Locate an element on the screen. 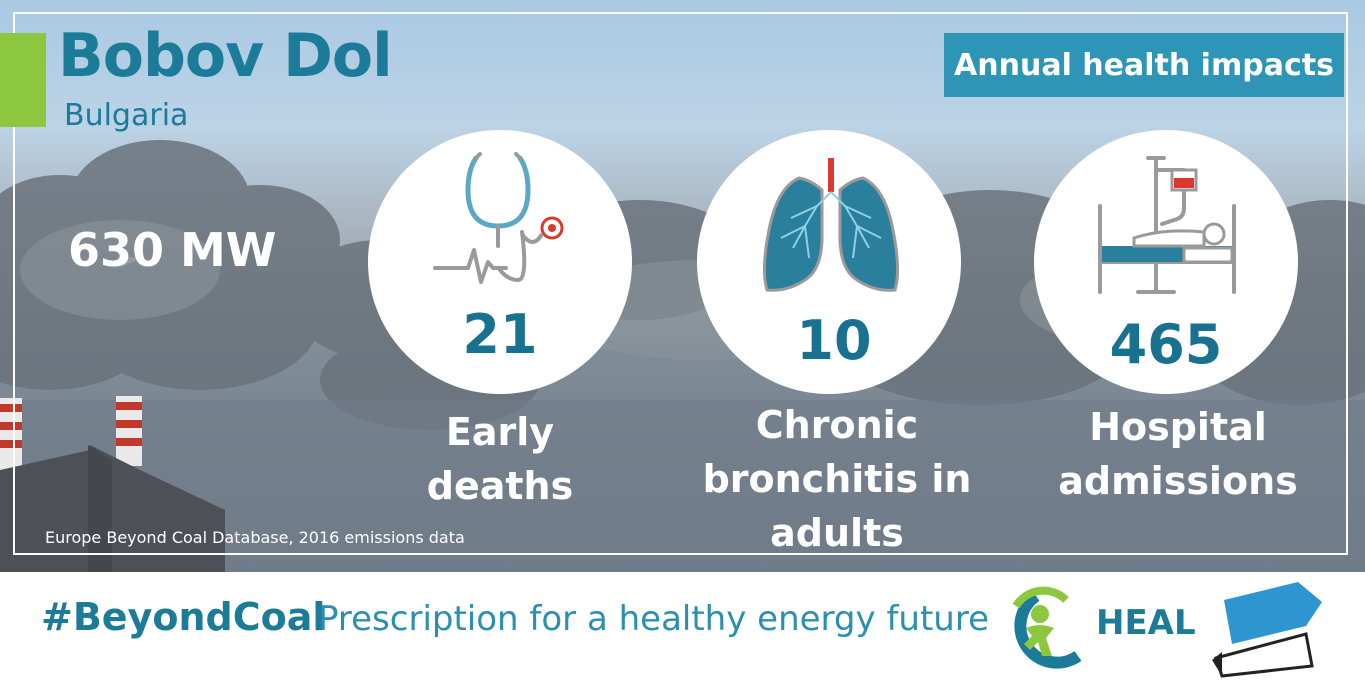 This screenshot has width=1365, height=683. europe-beyond-coal-logo-icon is located at coordinates (1267, 630).